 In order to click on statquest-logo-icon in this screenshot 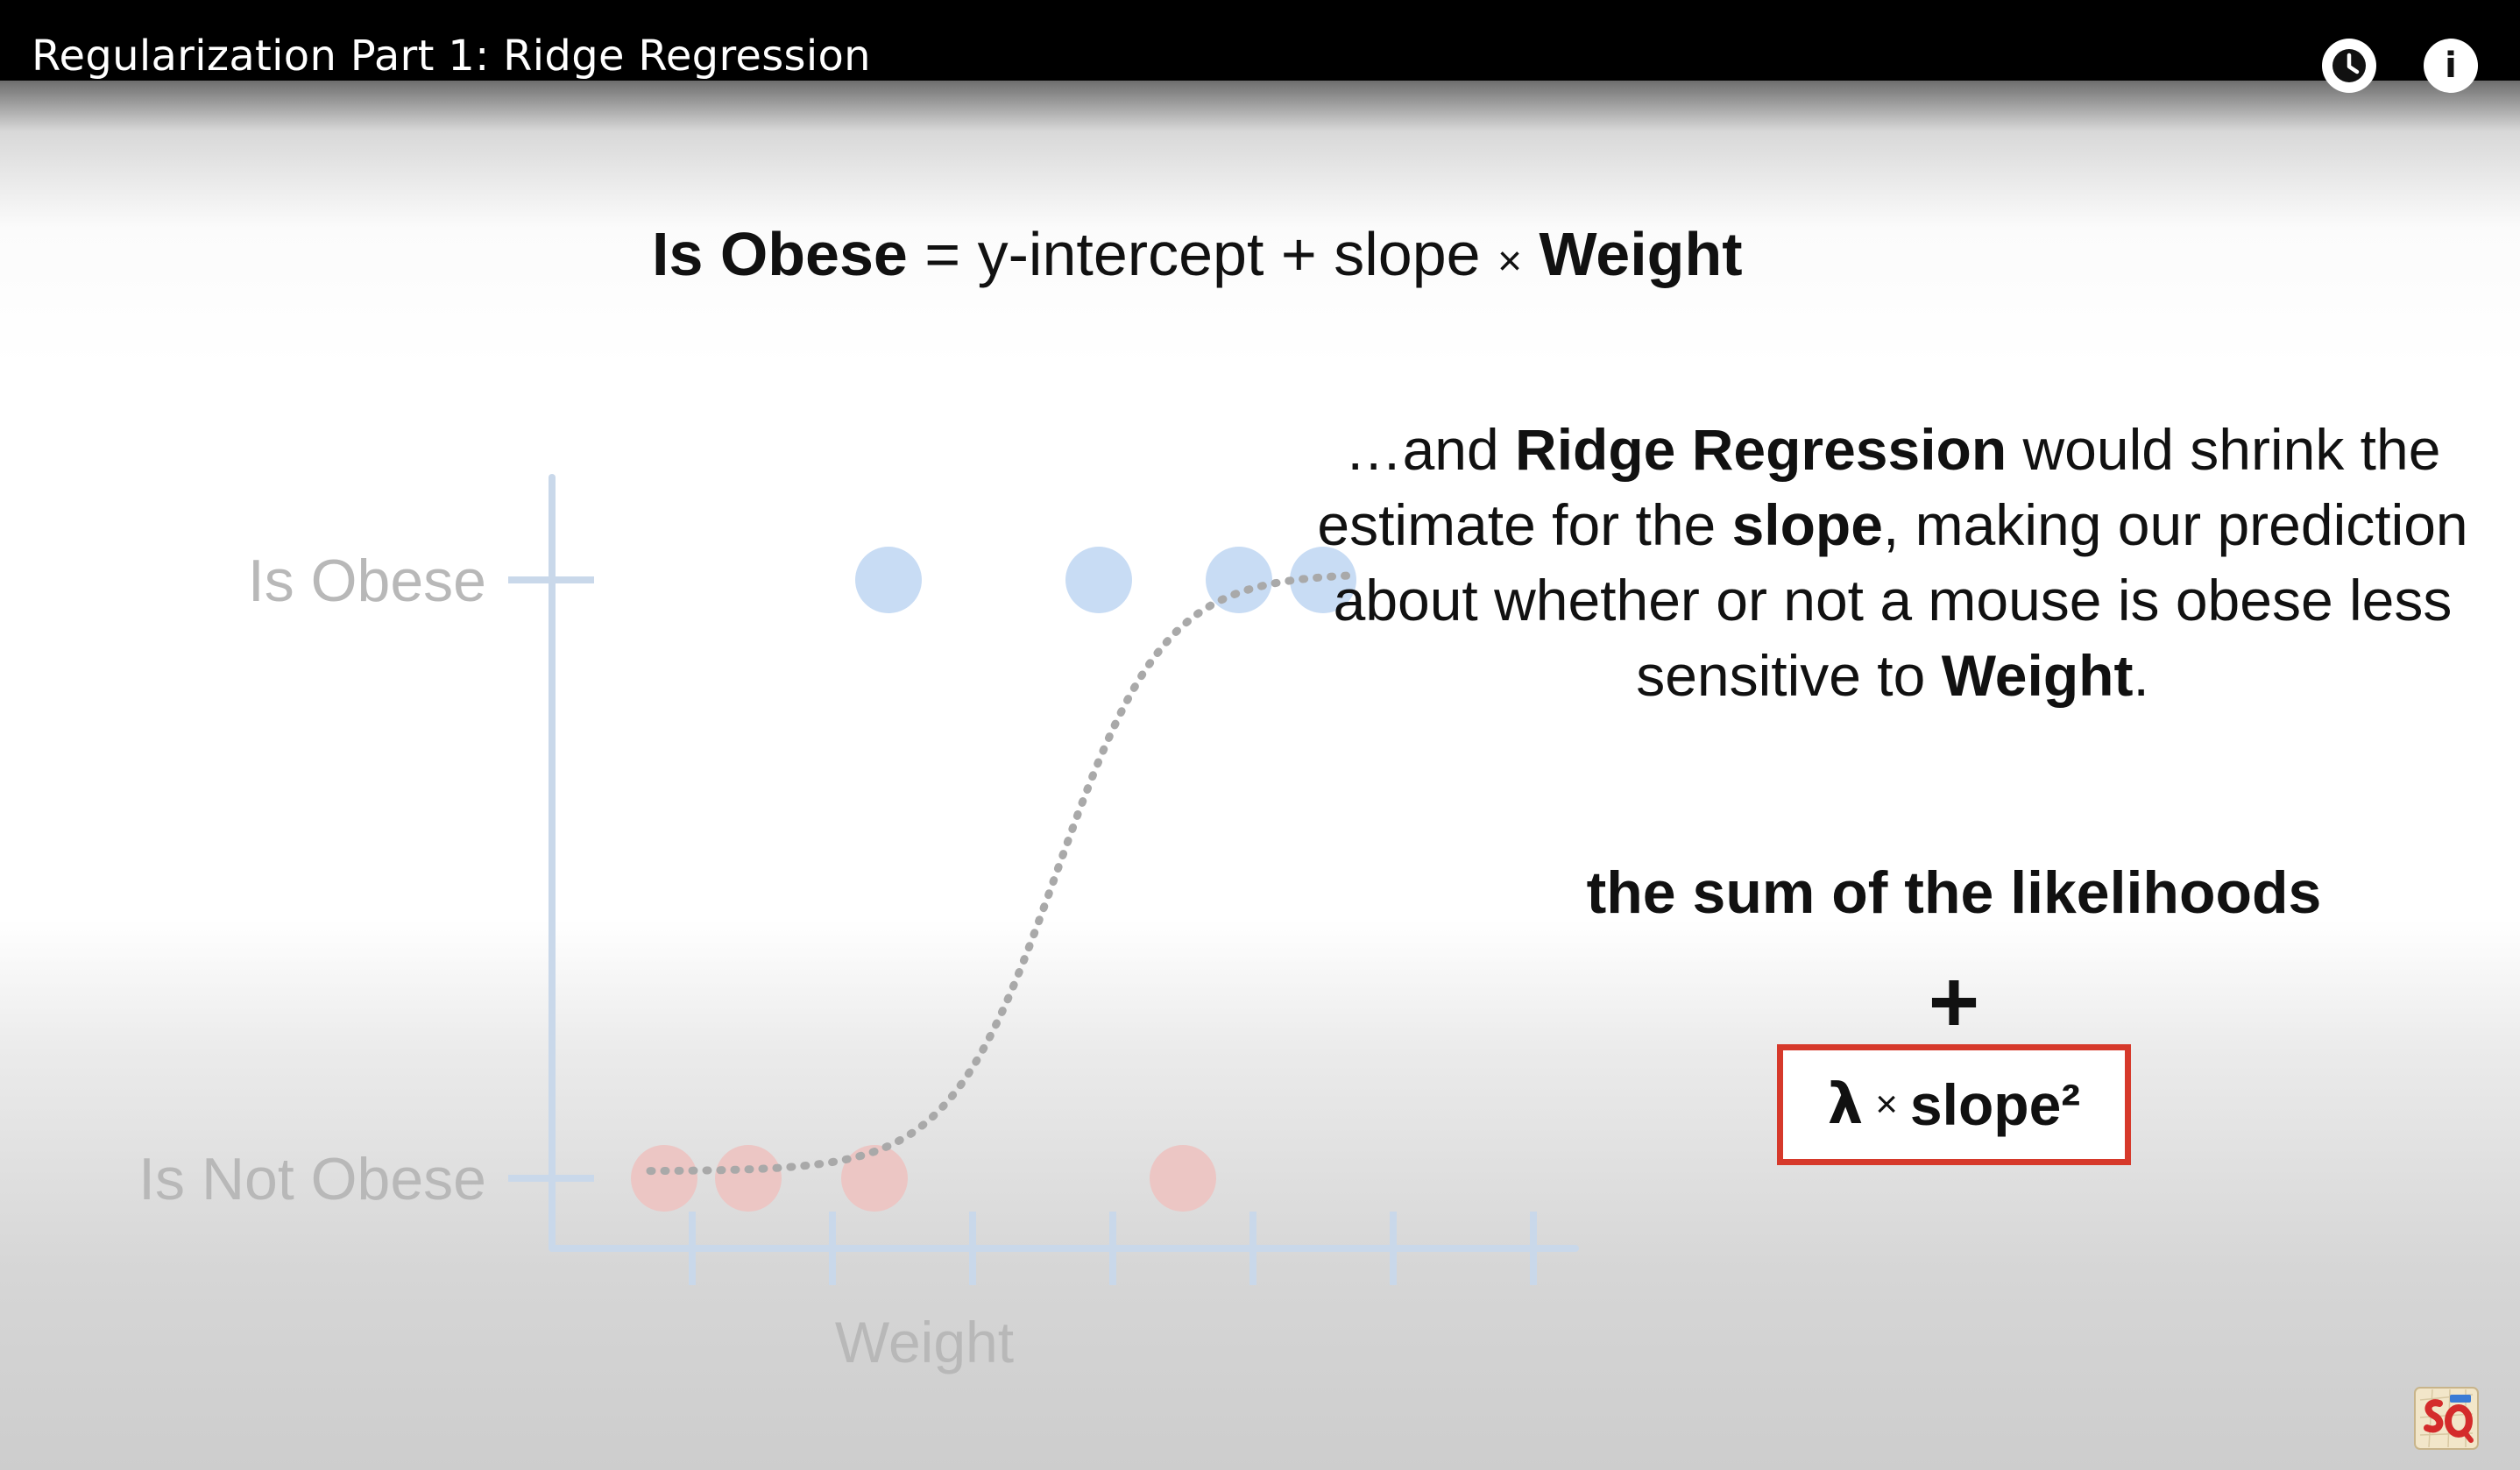, I will do `click(2446, 1417)`.